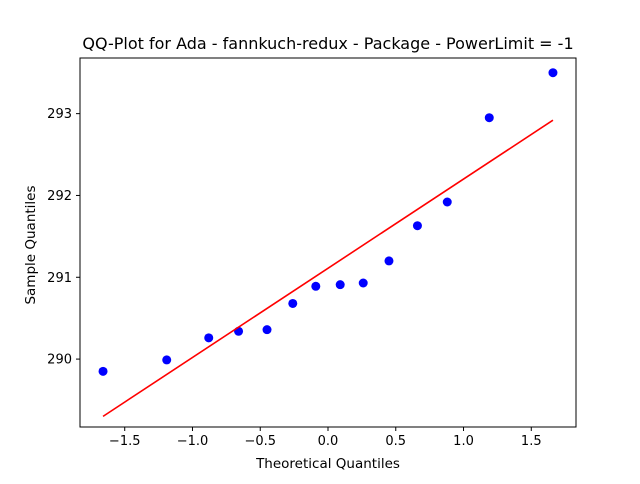 Image resolution: width=640 pixels, height=484 pixels. Describe the element at coordinates (59, 278) in the screenshot. I see `y-tick-label: 291` at that location.